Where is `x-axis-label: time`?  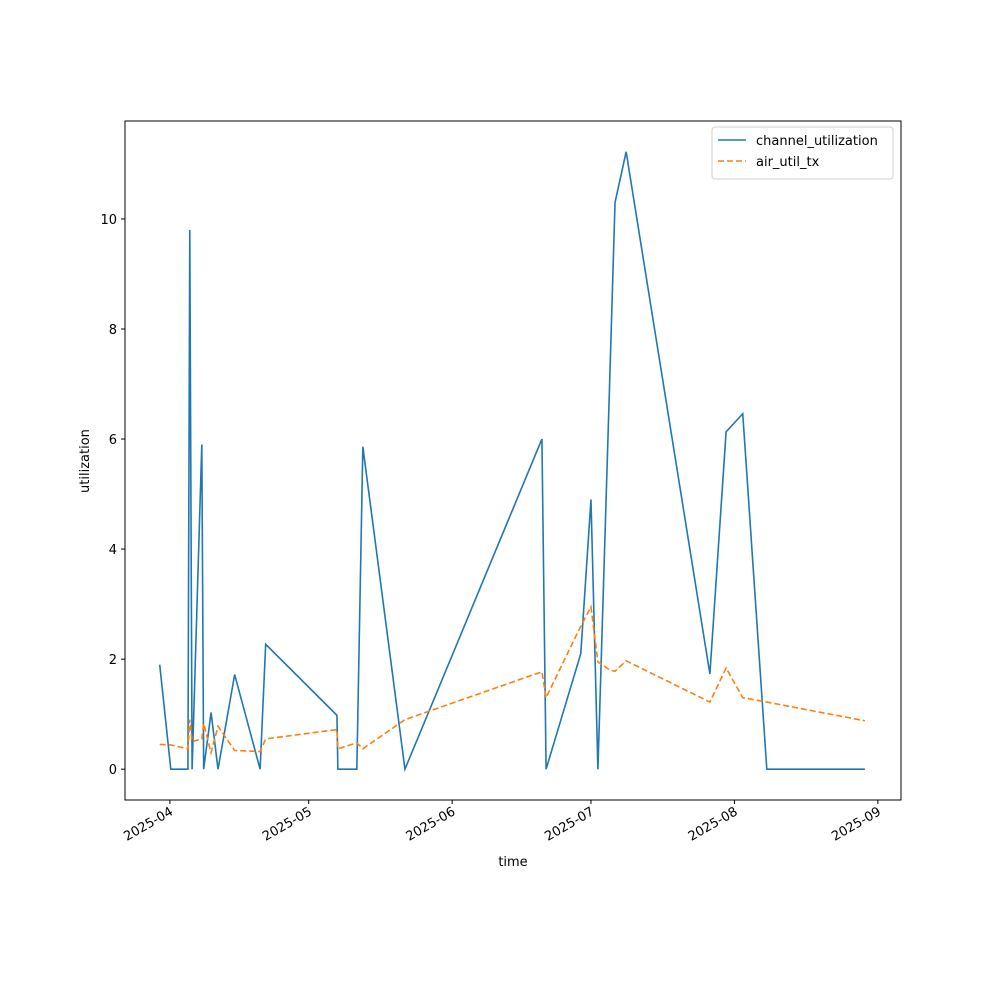
x-axis-label: time is located at coordinates (512, 862).